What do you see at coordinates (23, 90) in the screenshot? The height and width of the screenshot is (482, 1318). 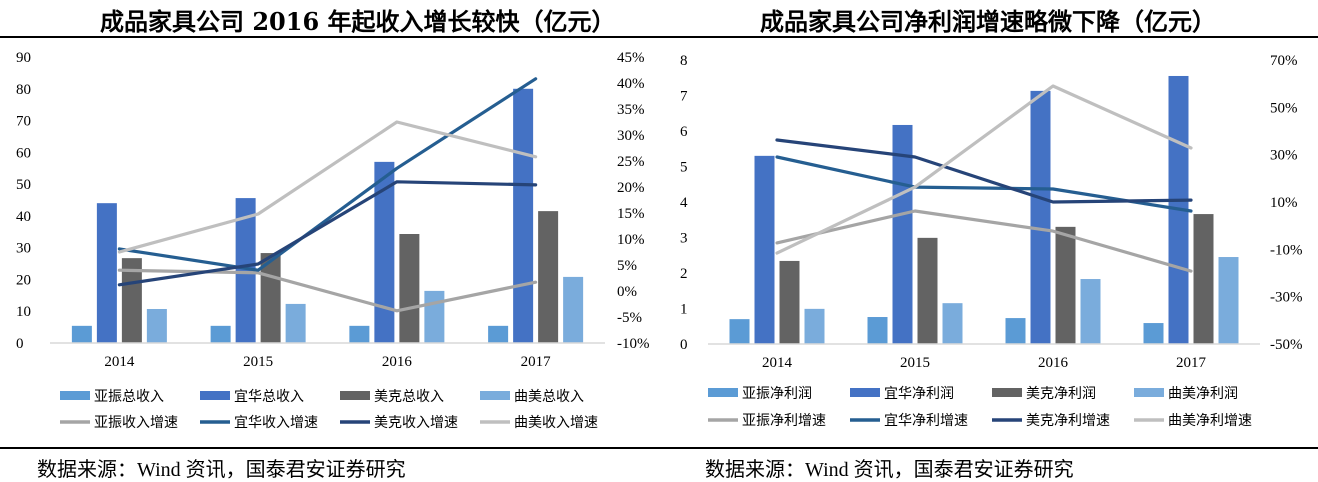 I see `left-axis-tick-label: 80` at bounding box center [23, 90].